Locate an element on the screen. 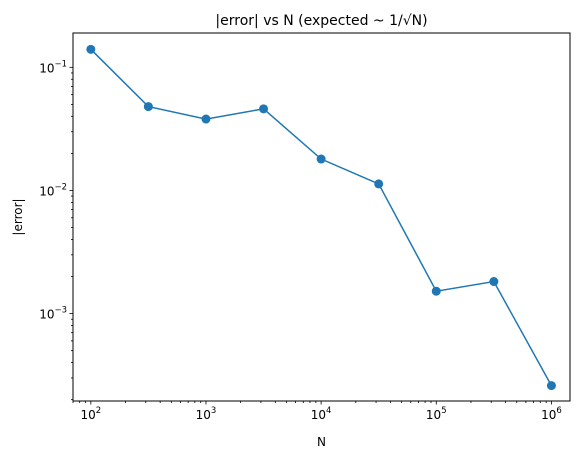 The height and width of the screenshot is (459, 579). x-tick-label: 10⁵ is located at coordinates (436, 414).